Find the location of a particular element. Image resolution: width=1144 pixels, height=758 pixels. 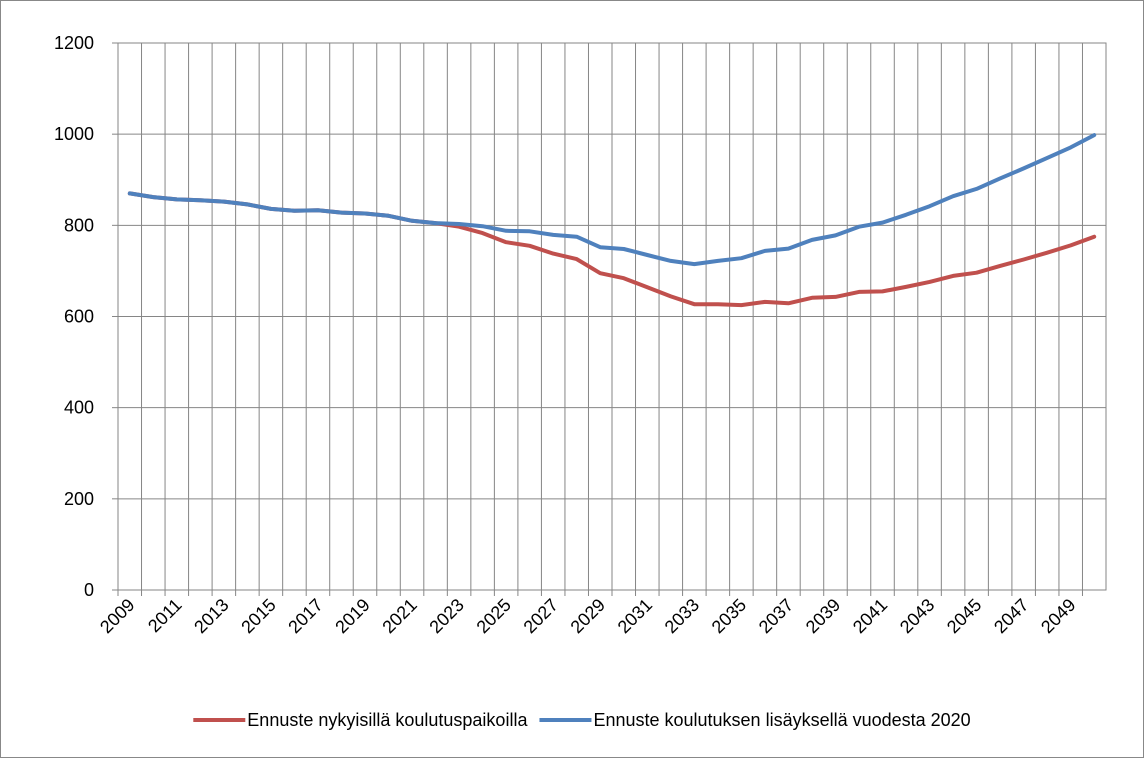

y-tick-label: 200 is located at coordinates (79, 499).